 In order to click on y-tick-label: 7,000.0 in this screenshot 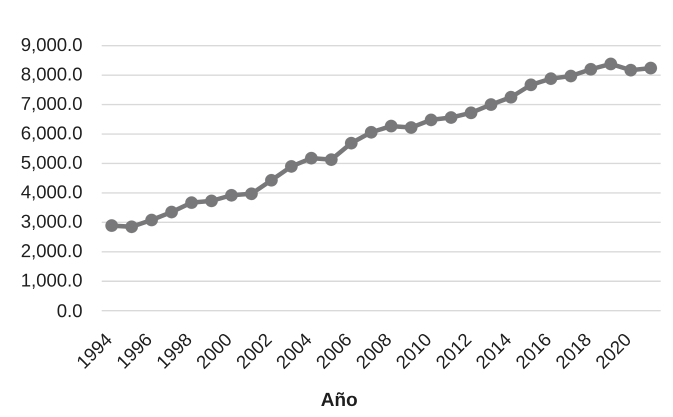, I will do `click(52, 104)`.